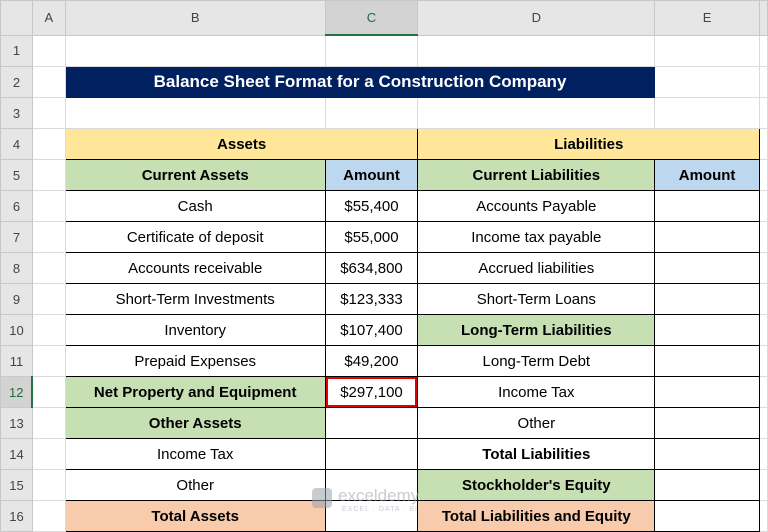  Describe the element at coordinates (707, 18) in the screenshot. I see `column-header: E` at that location.